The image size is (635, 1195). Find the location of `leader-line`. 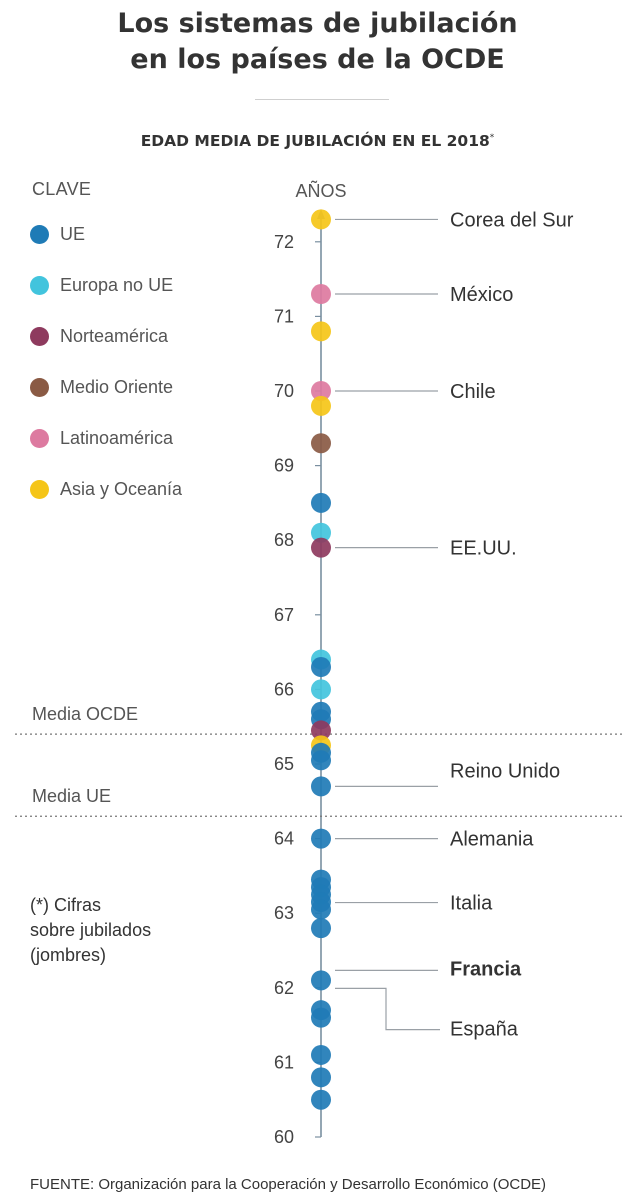

leader-line is located at coordinates (387, 1009).